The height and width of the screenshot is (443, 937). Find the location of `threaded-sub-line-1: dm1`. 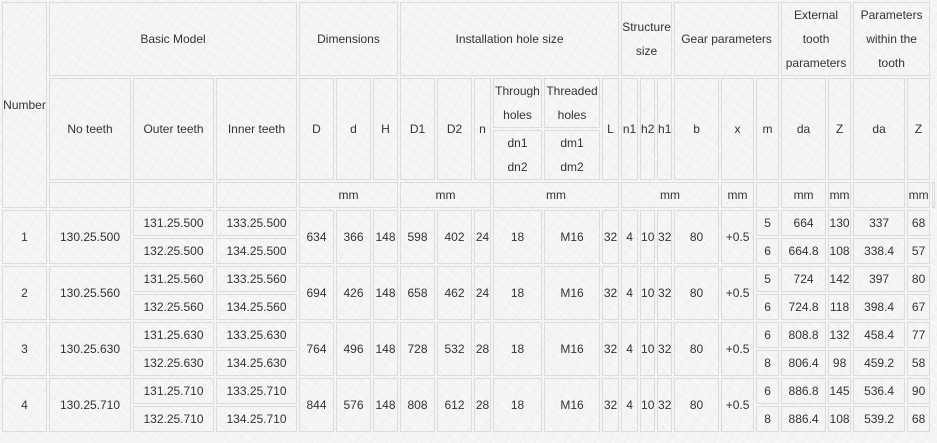

threaded-sub-line-1: dm1 is located at coordinates (572, 143).